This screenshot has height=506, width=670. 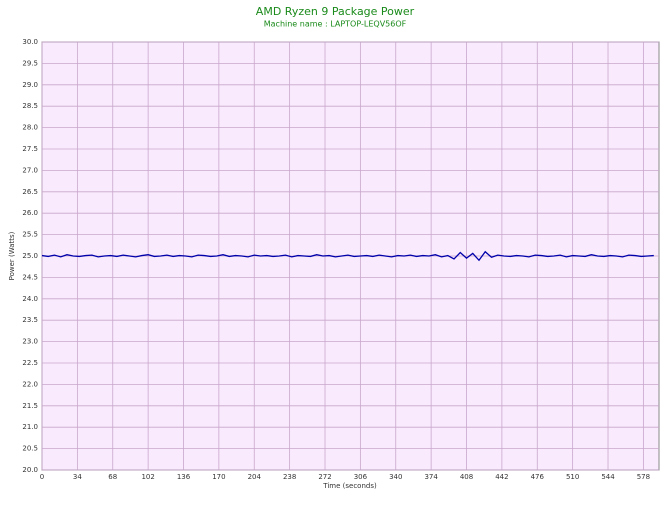 I want to click on x-tick-label: 272, so click(x=324, y=477).